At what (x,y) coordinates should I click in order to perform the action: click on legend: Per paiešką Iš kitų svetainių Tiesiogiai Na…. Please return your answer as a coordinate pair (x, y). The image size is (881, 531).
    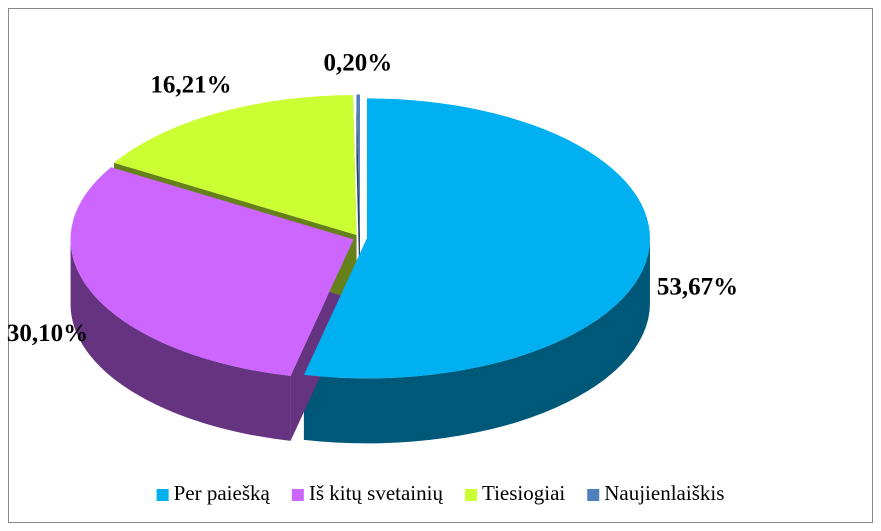
    Looking at the image, I should click on (440, 493).